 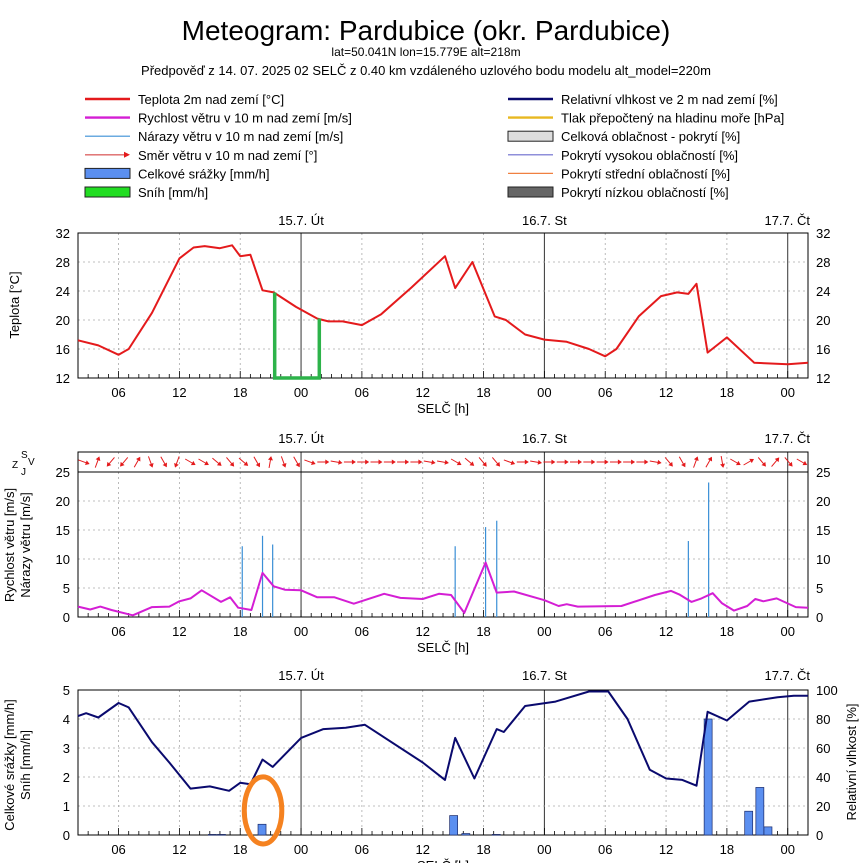 I want to click on legend-swatch, so click(x=107, y=173).